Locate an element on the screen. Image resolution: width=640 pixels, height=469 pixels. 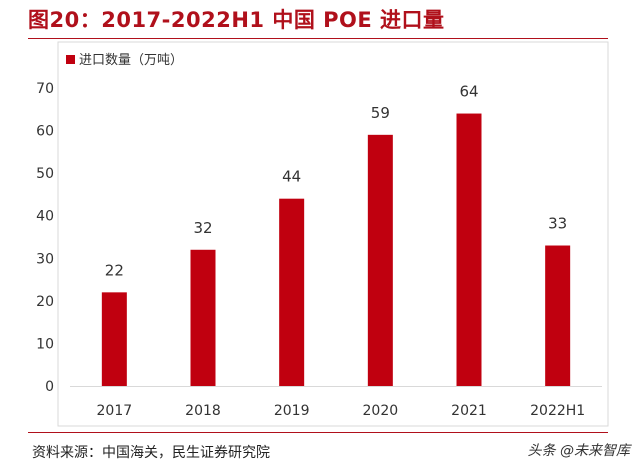
y-tick-label: 0 is located at coordinates (49, 387).